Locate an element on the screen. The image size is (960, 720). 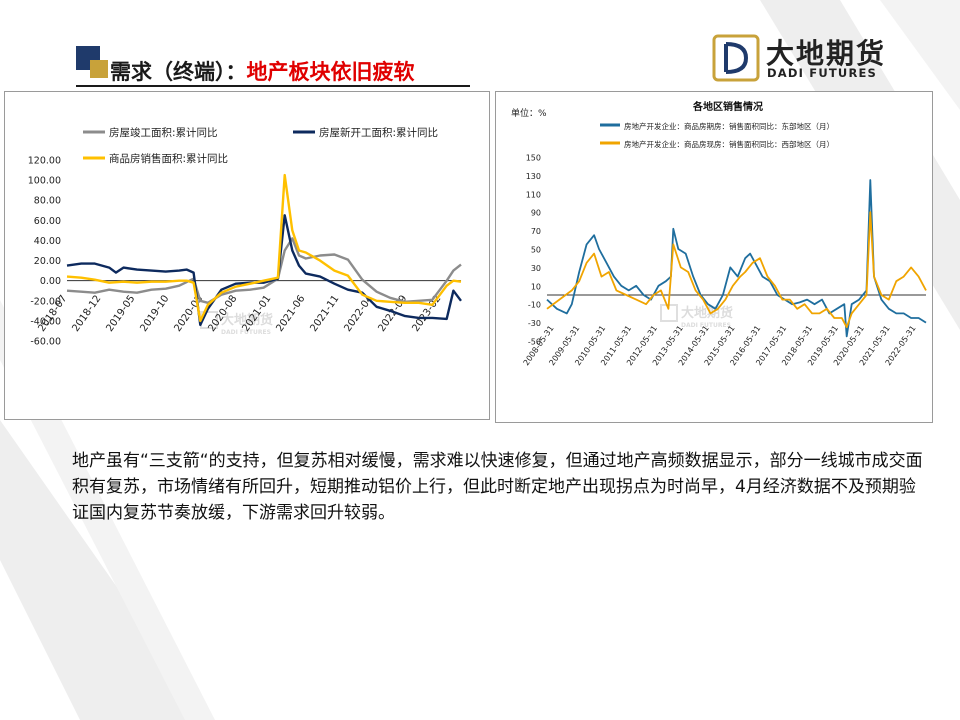
y-tick-label: 80.00 is located at coordinates (47, 201).